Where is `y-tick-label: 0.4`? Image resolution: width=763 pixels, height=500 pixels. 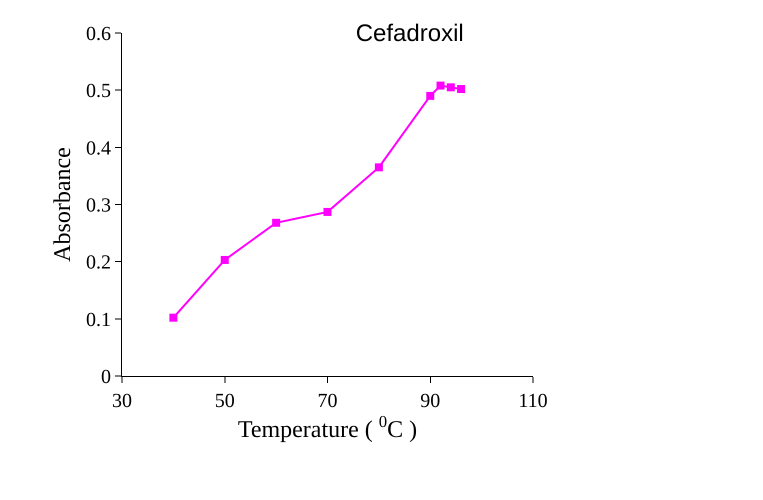 y-tick-label: 0.4 is located at coordinates (98, 148).